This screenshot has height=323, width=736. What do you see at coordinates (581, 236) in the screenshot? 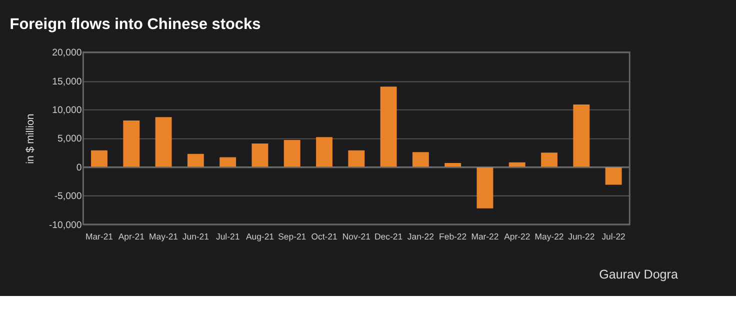
I see `x-tick-label: Jun-22` at bounding box center [581, 236].